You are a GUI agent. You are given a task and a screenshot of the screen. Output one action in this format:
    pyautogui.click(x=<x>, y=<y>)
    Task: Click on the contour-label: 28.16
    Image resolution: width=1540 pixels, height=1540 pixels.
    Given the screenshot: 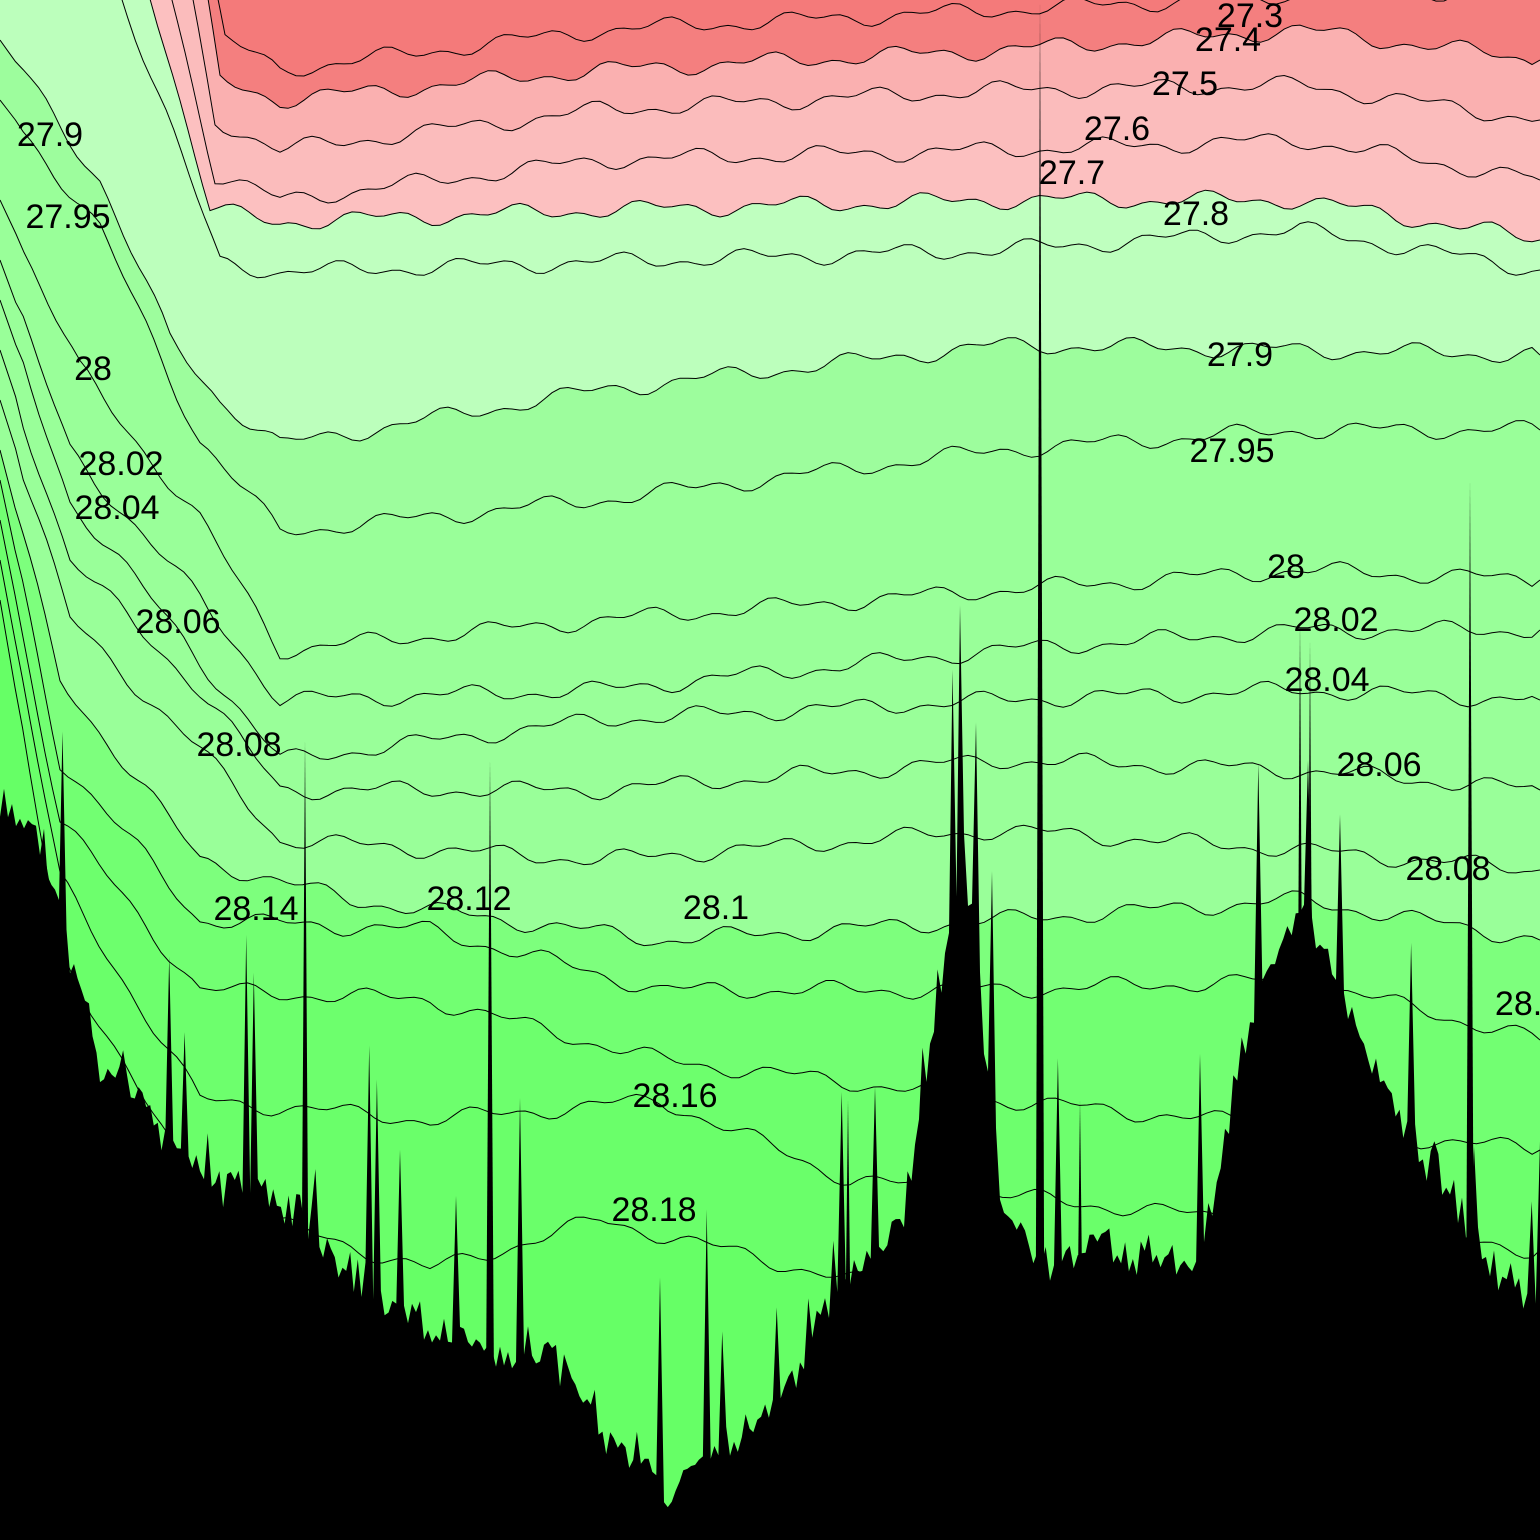 What is the action you would take?
    pyautogui.click(x=674, y=1096)
    